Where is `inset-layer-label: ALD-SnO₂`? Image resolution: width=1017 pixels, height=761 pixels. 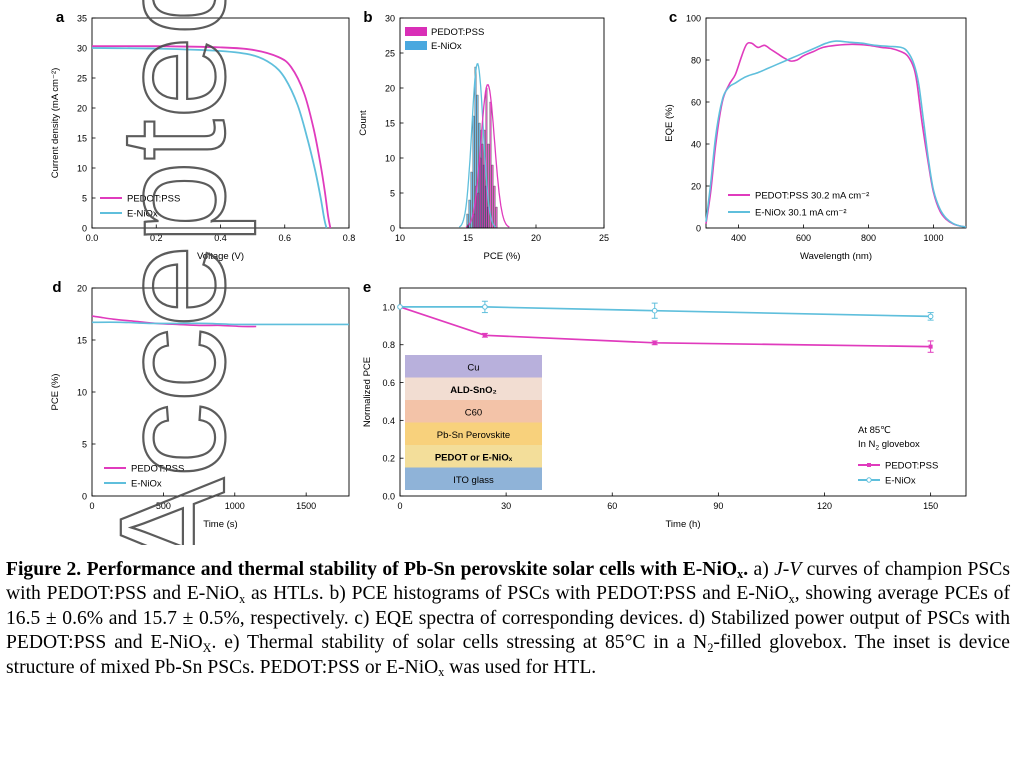
inset-layer-label: ALD-SnO₂ is located at coordinates (473, 390).